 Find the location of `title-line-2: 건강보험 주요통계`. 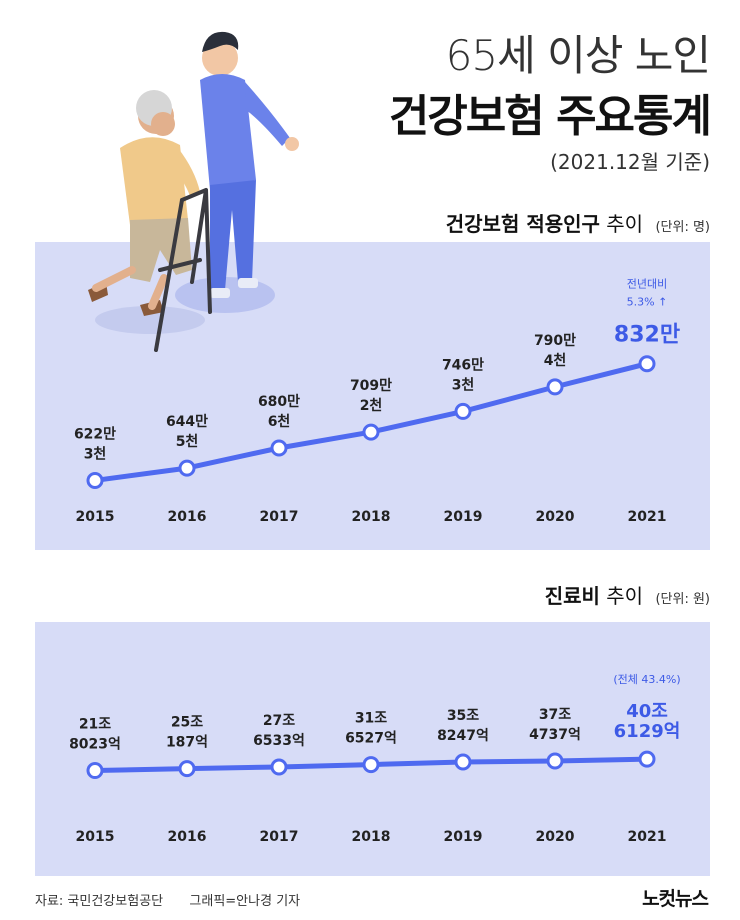

title-line-2: 건강보험 주요통계 is located at coordinates (550, 116).